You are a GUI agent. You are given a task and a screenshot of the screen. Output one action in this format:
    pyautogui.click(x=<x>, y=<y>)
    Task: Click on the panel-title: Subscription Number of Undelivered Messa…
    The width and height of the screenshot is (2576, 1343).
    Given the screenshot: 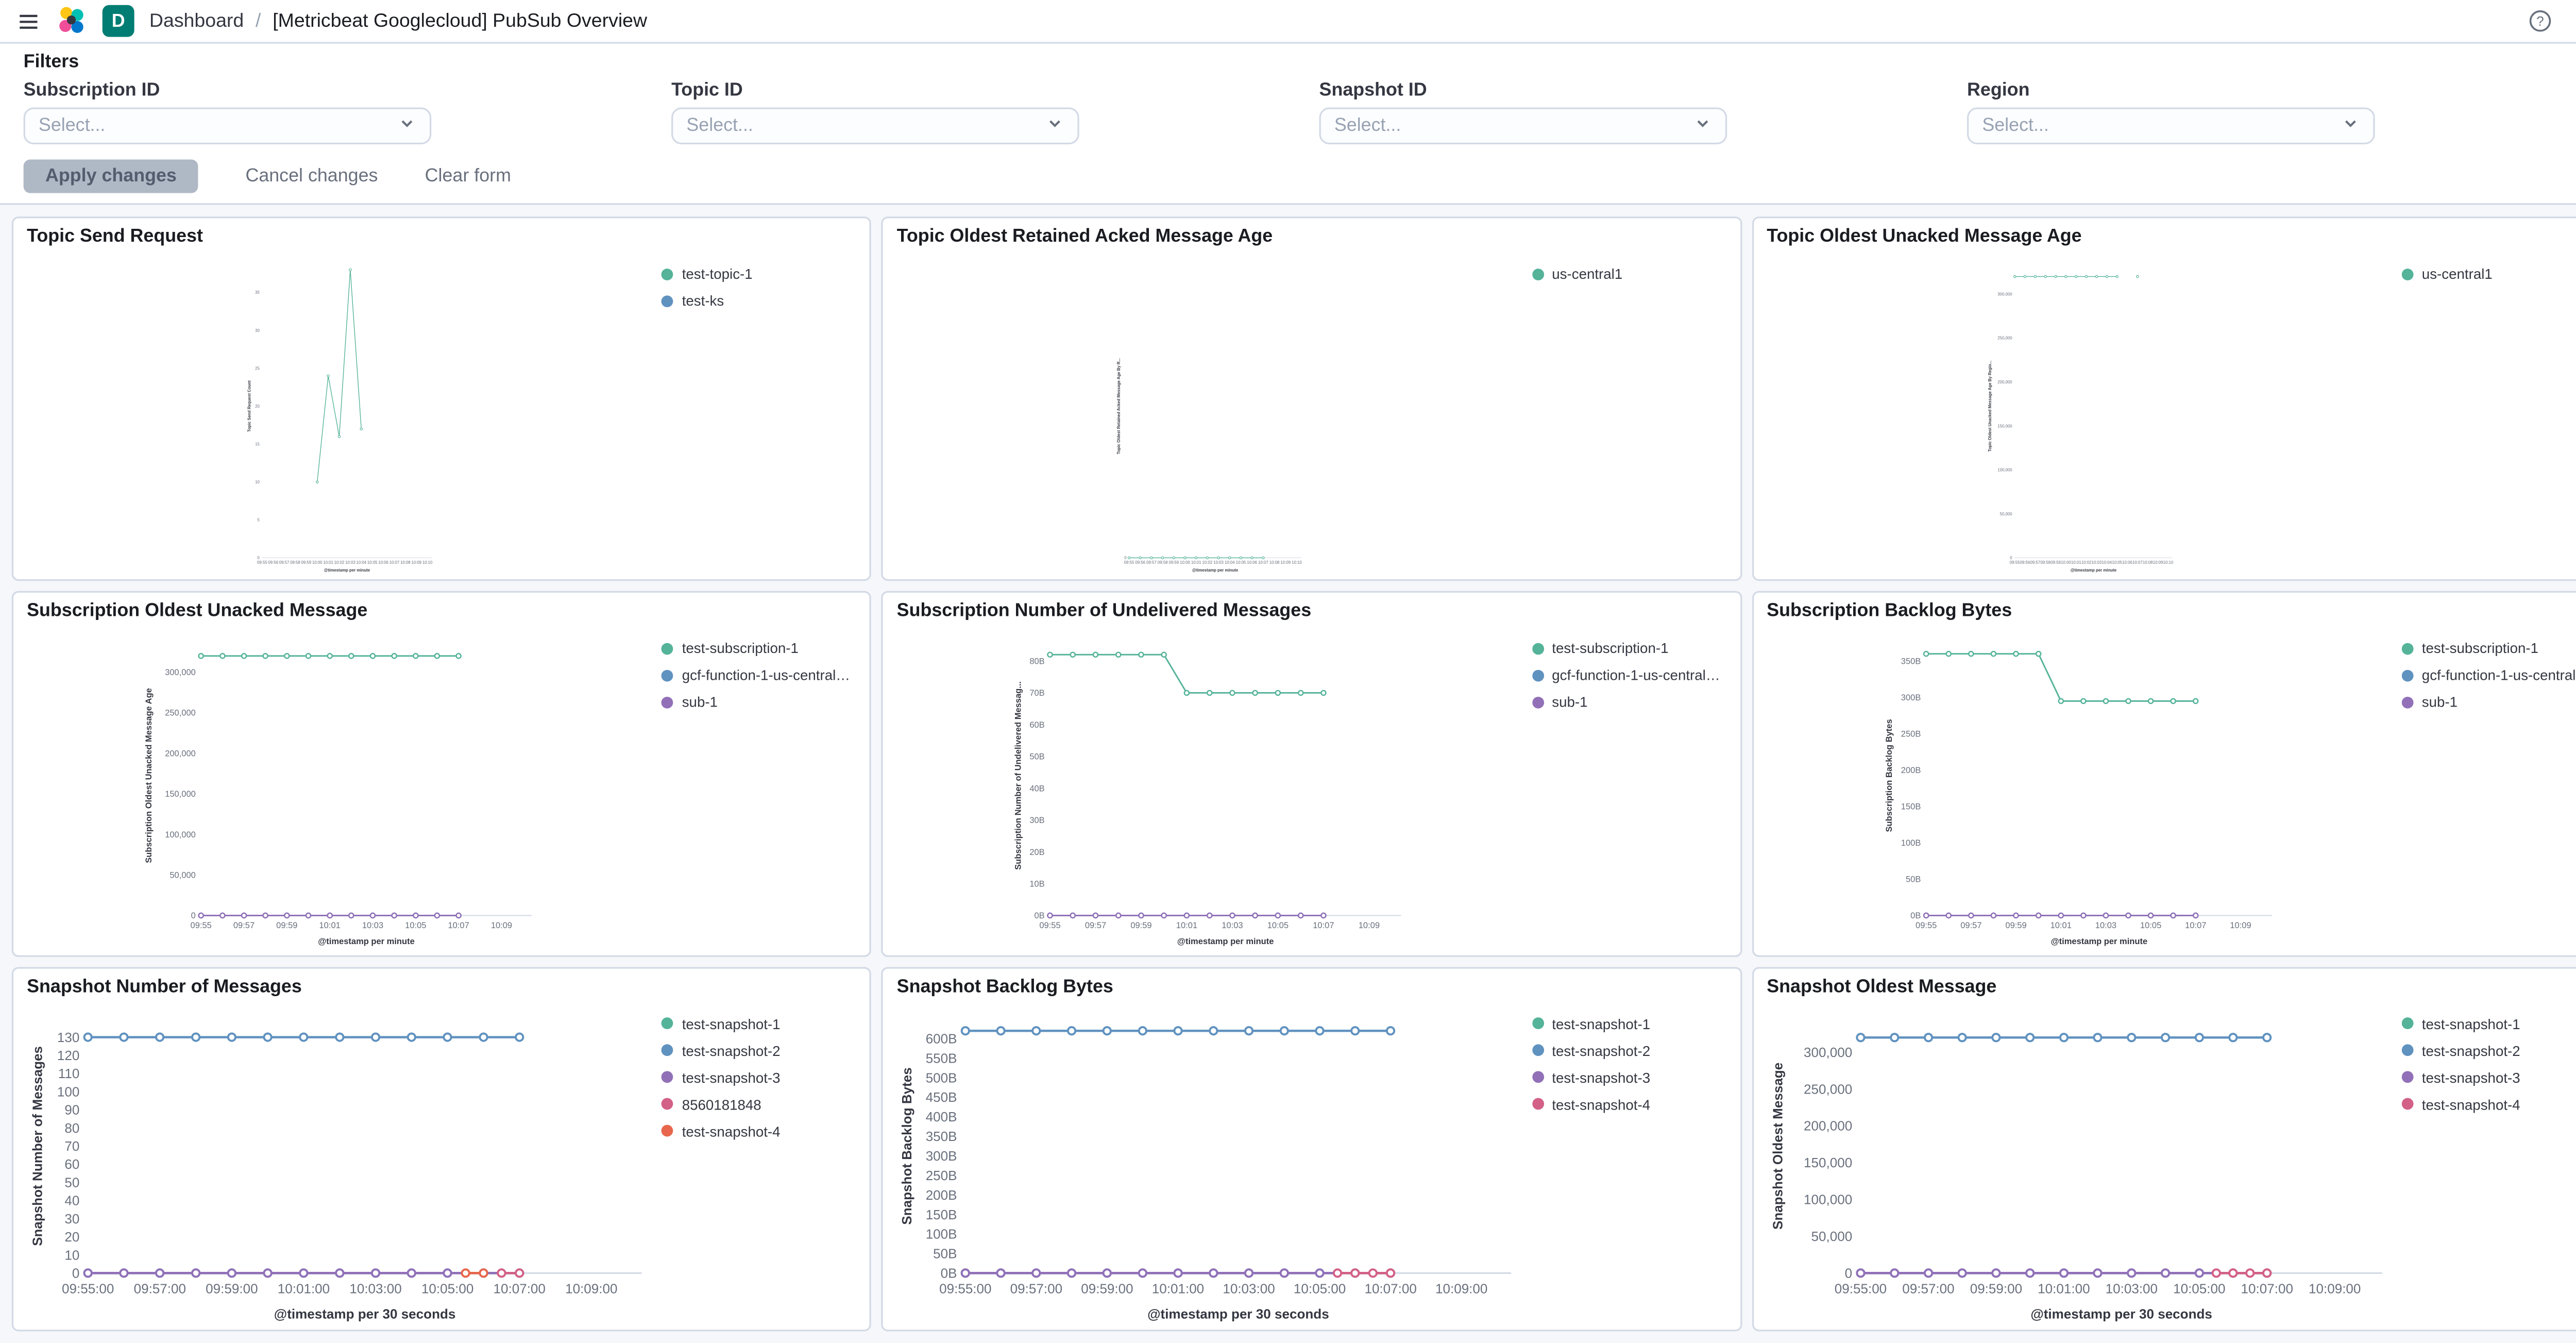 What is the action you would take?
    pyautogui.click(x=1104, y=611)
    